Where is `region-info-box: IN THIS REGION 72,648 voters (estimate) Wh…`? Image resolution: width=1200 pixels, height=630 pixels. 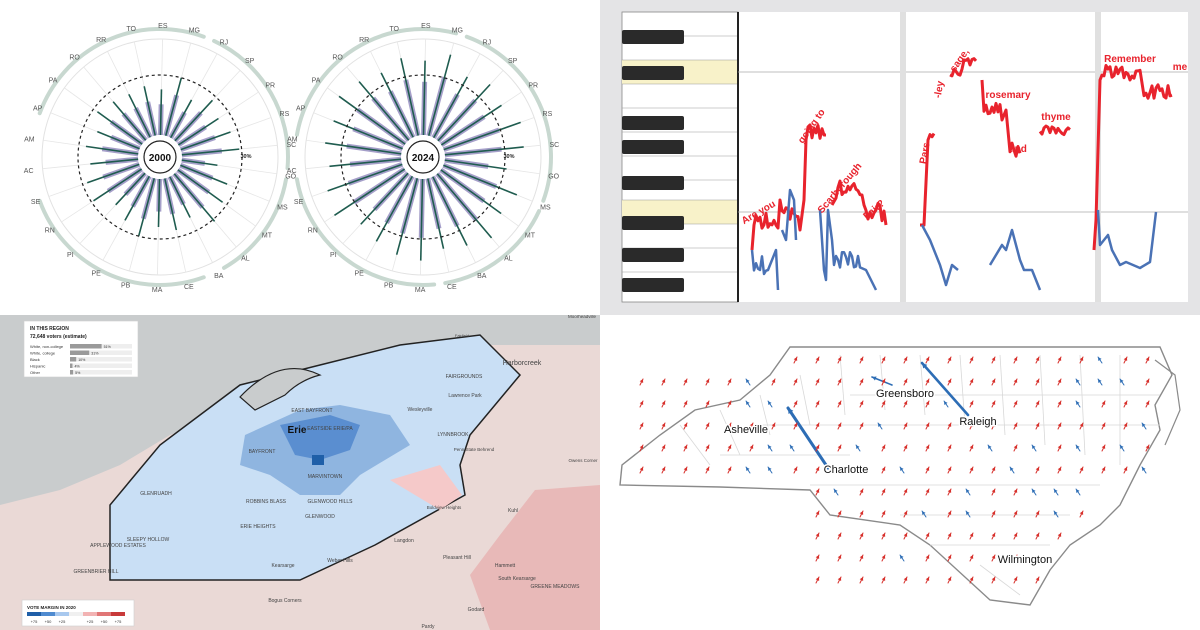 region-info-box: IN THIS REGION 72,648 voters (estimate) Wh… is located at coordinates (81, 349).